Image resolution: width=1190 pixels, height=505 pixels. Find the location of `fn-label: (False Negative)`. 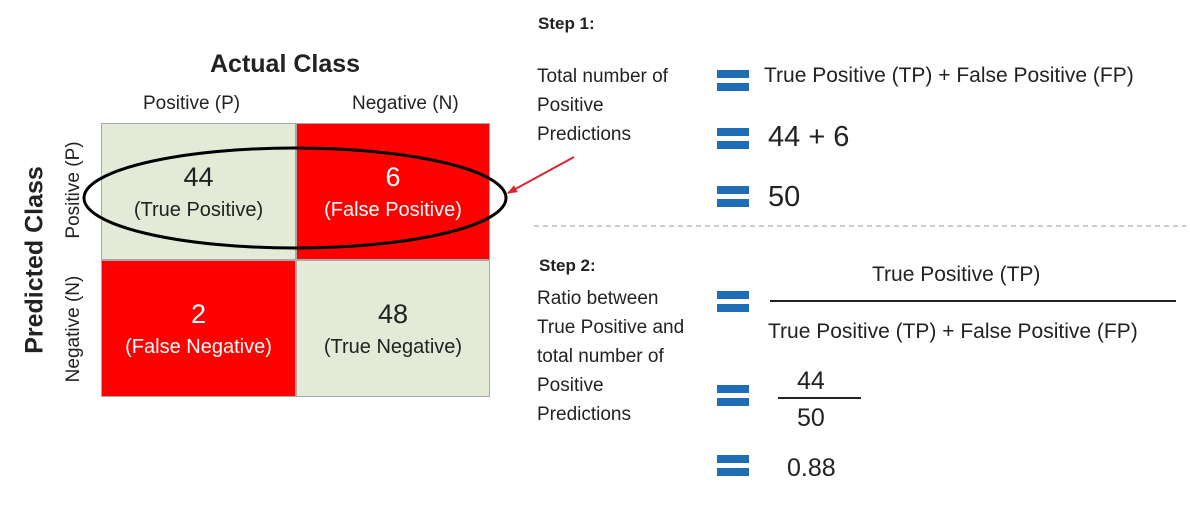

fn-label: (False Negative) is located at coordinates (198, 347).